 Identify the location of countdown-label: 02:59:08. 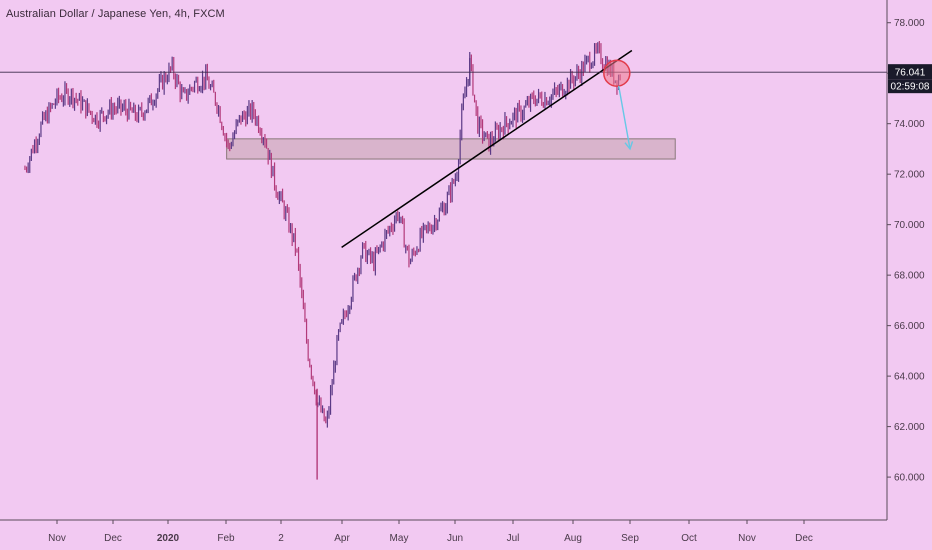
(910, 87).